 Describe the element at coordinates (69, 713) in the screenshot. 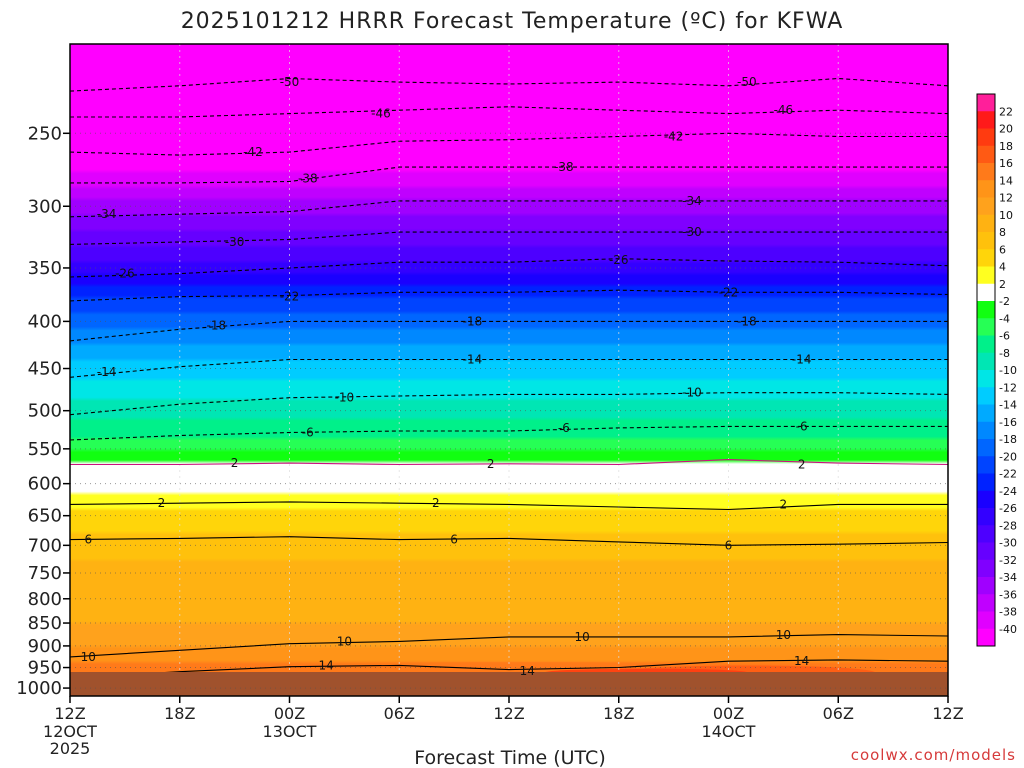

I see `x-tick-label-0: 12Z` at that location.